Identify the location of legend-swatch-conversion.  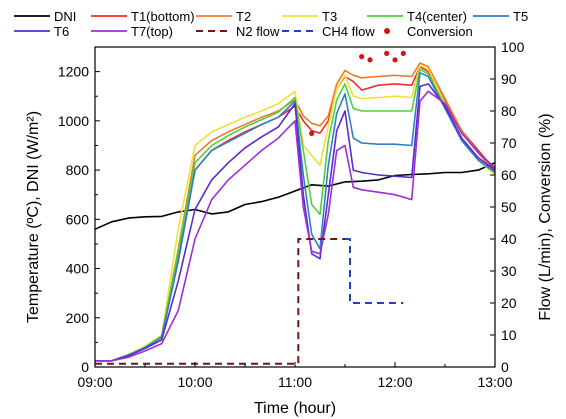
(387, 31).